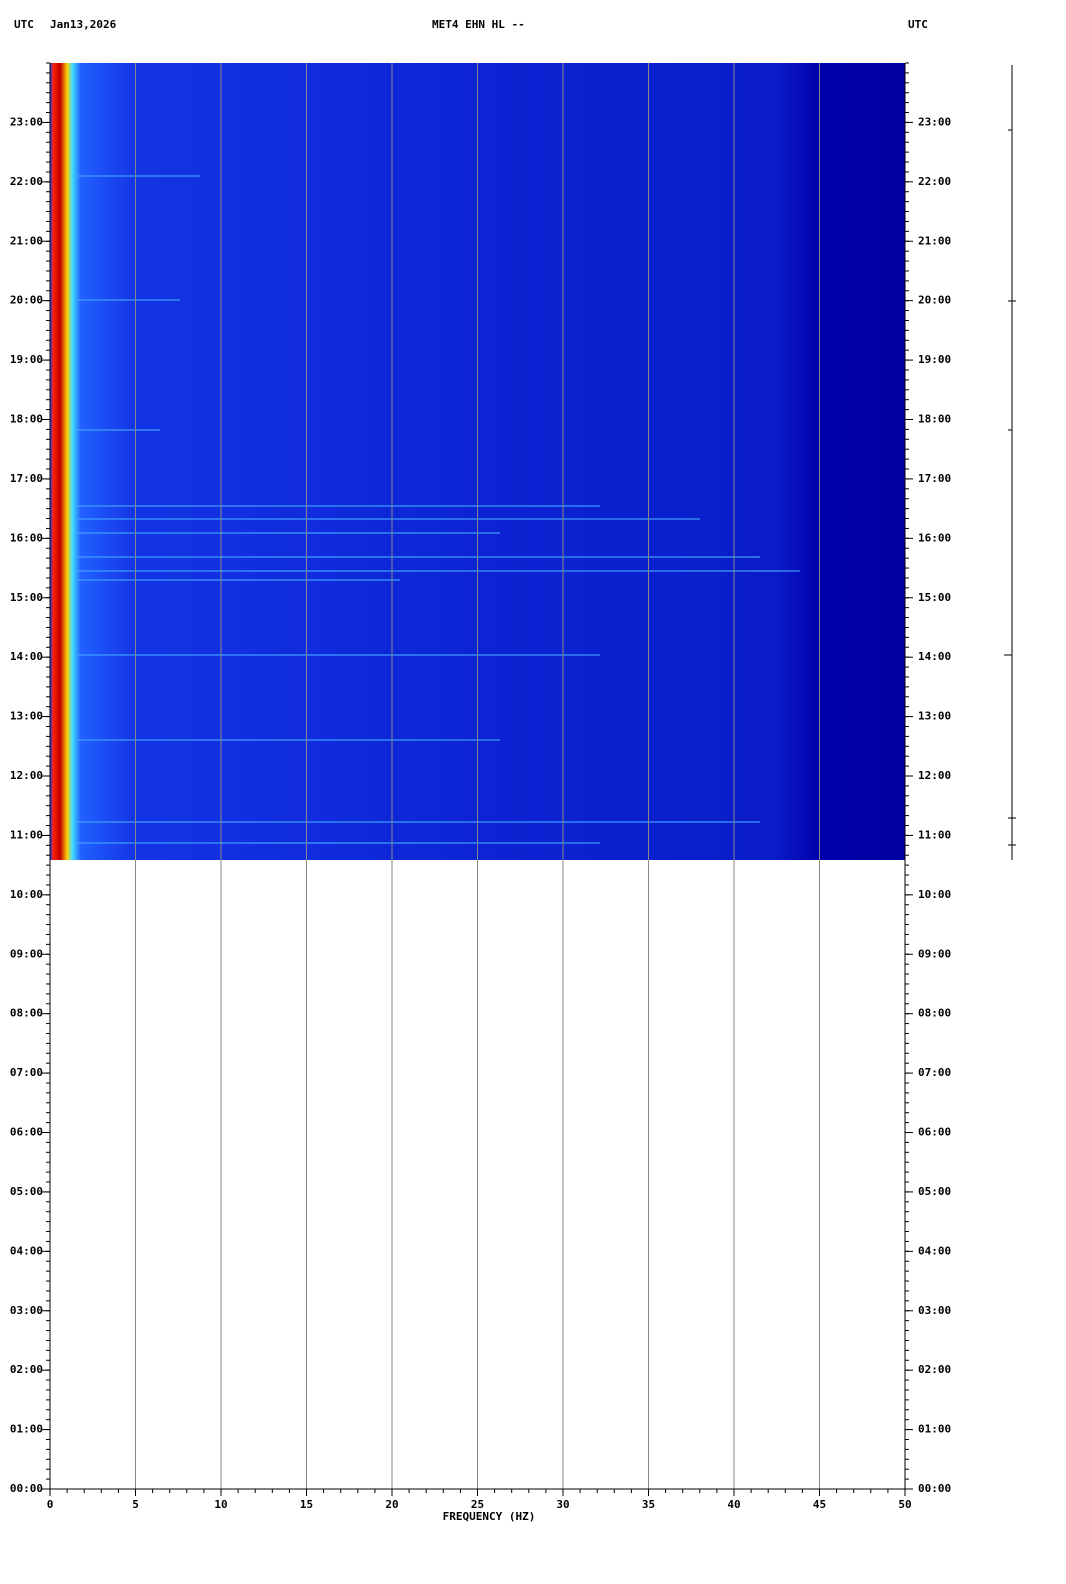 The image size is (1066, 1584). I want to click on x-tick-label: 40, so click(733, 1504).